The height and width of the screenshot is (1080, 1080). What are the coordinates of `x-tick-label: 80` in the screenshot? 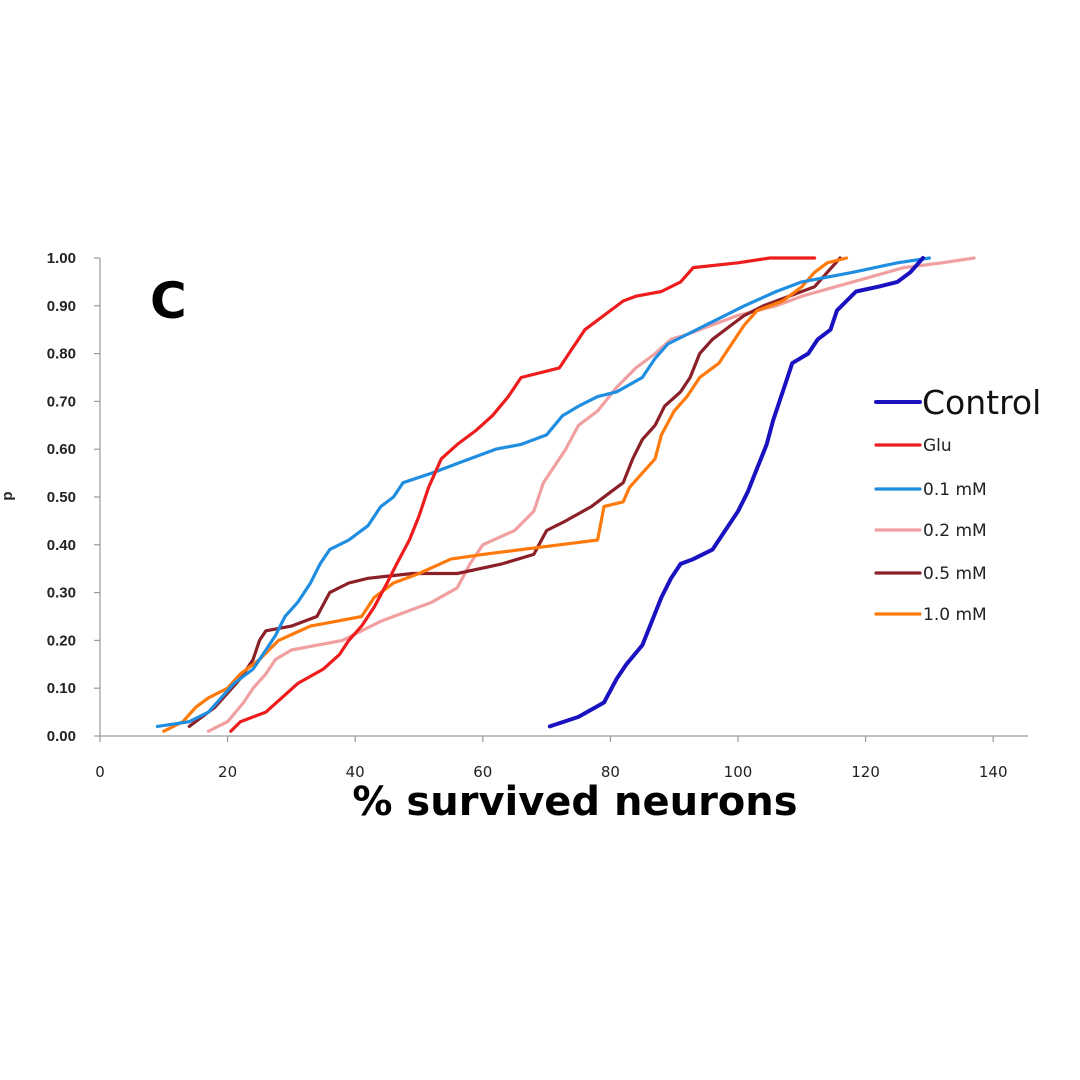 It's located at (610, 772).